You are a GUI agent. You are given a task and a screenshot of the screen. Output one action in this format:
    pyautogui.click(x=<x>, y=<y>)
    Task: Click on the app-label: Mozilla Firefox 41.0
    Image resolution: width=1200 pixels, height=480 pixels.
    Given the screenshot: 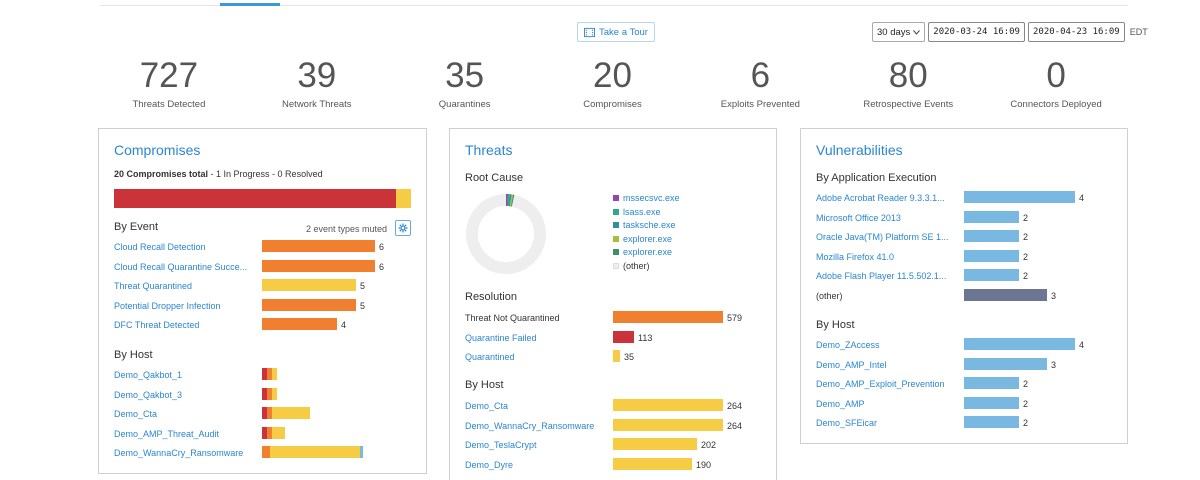 What is the action you would take?
    pyautogui.click(x=855, y=256)
    